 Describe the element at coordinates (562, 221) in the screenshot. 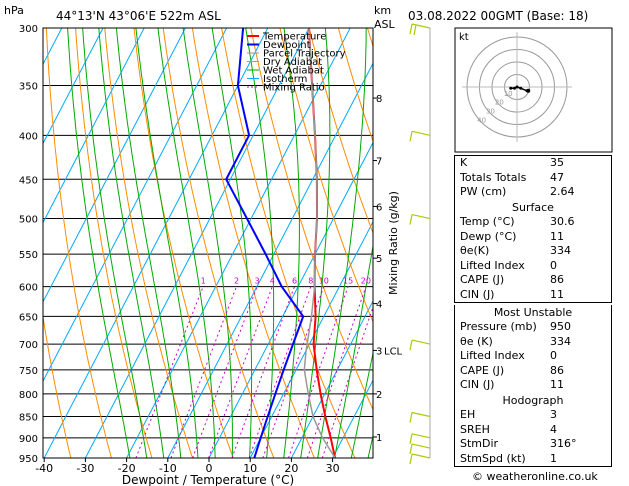

I see `surface-value: 30.6` at that location.